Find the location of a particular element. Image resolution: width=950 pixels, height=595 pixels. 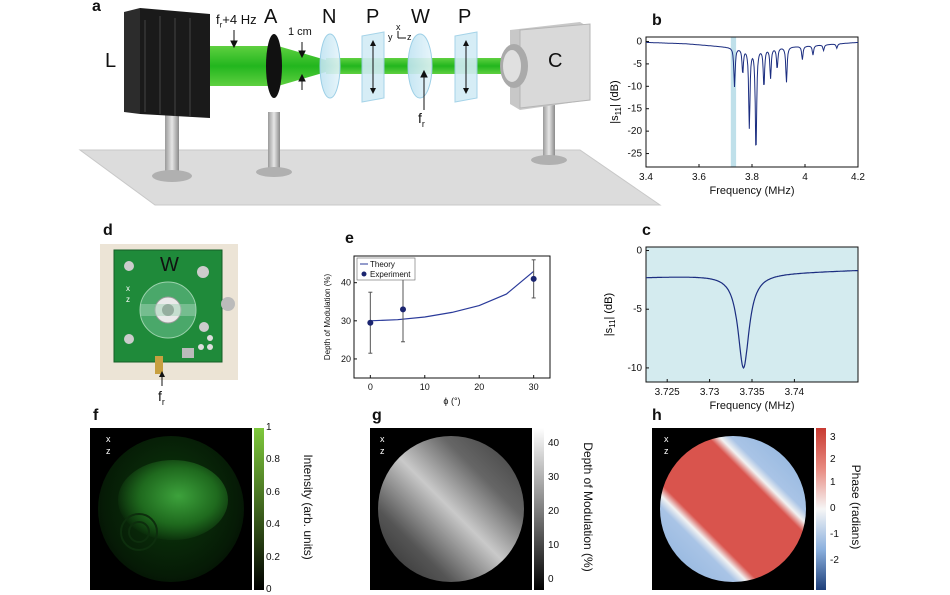

depth-colorbar-label: Depth of Modulation (%) is located at coordinates (588, 507).